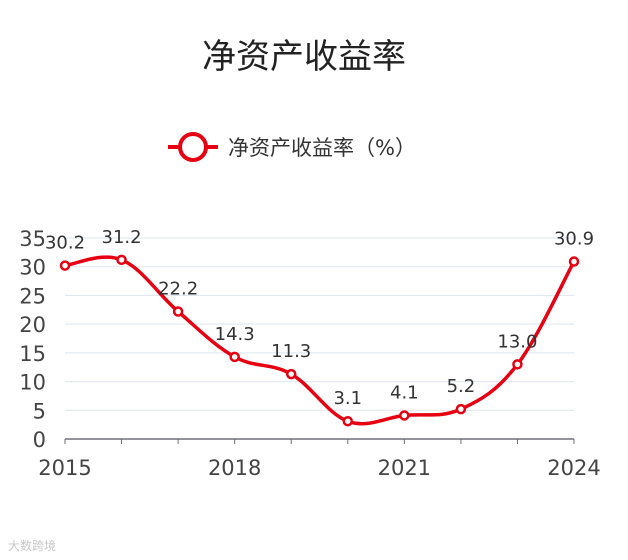  What do you see at coordinates (32, 296) in the screenshot?
I see `y-tick-label: 25` at bounding box center [32, 296].